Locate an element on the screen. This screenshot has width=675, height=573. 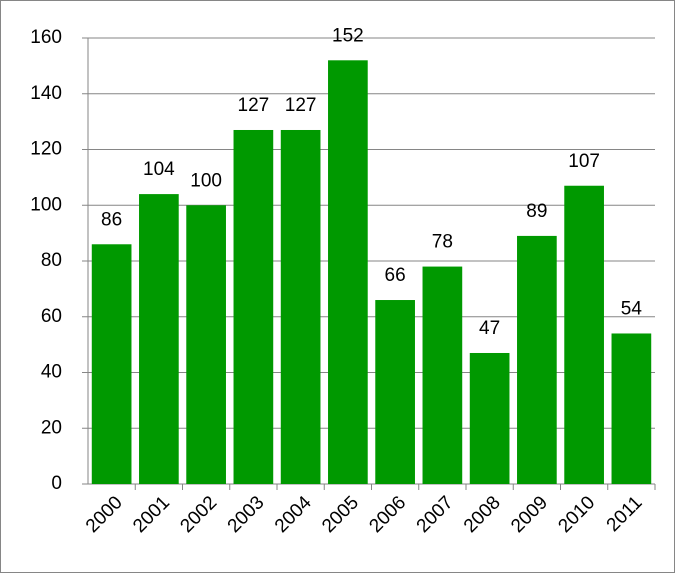
data-label: 152 is located at coordinates (348, 35).